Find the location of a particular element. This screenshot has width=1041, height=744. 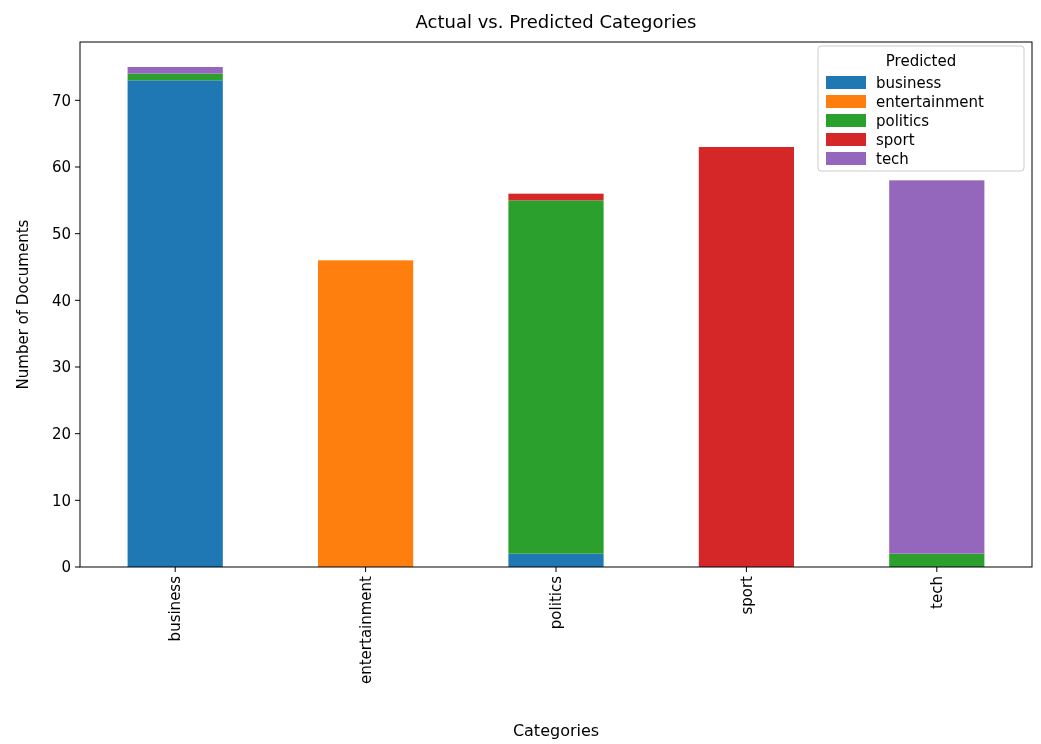

x-tick-label: entertainment is located at coordinates (365, 629).